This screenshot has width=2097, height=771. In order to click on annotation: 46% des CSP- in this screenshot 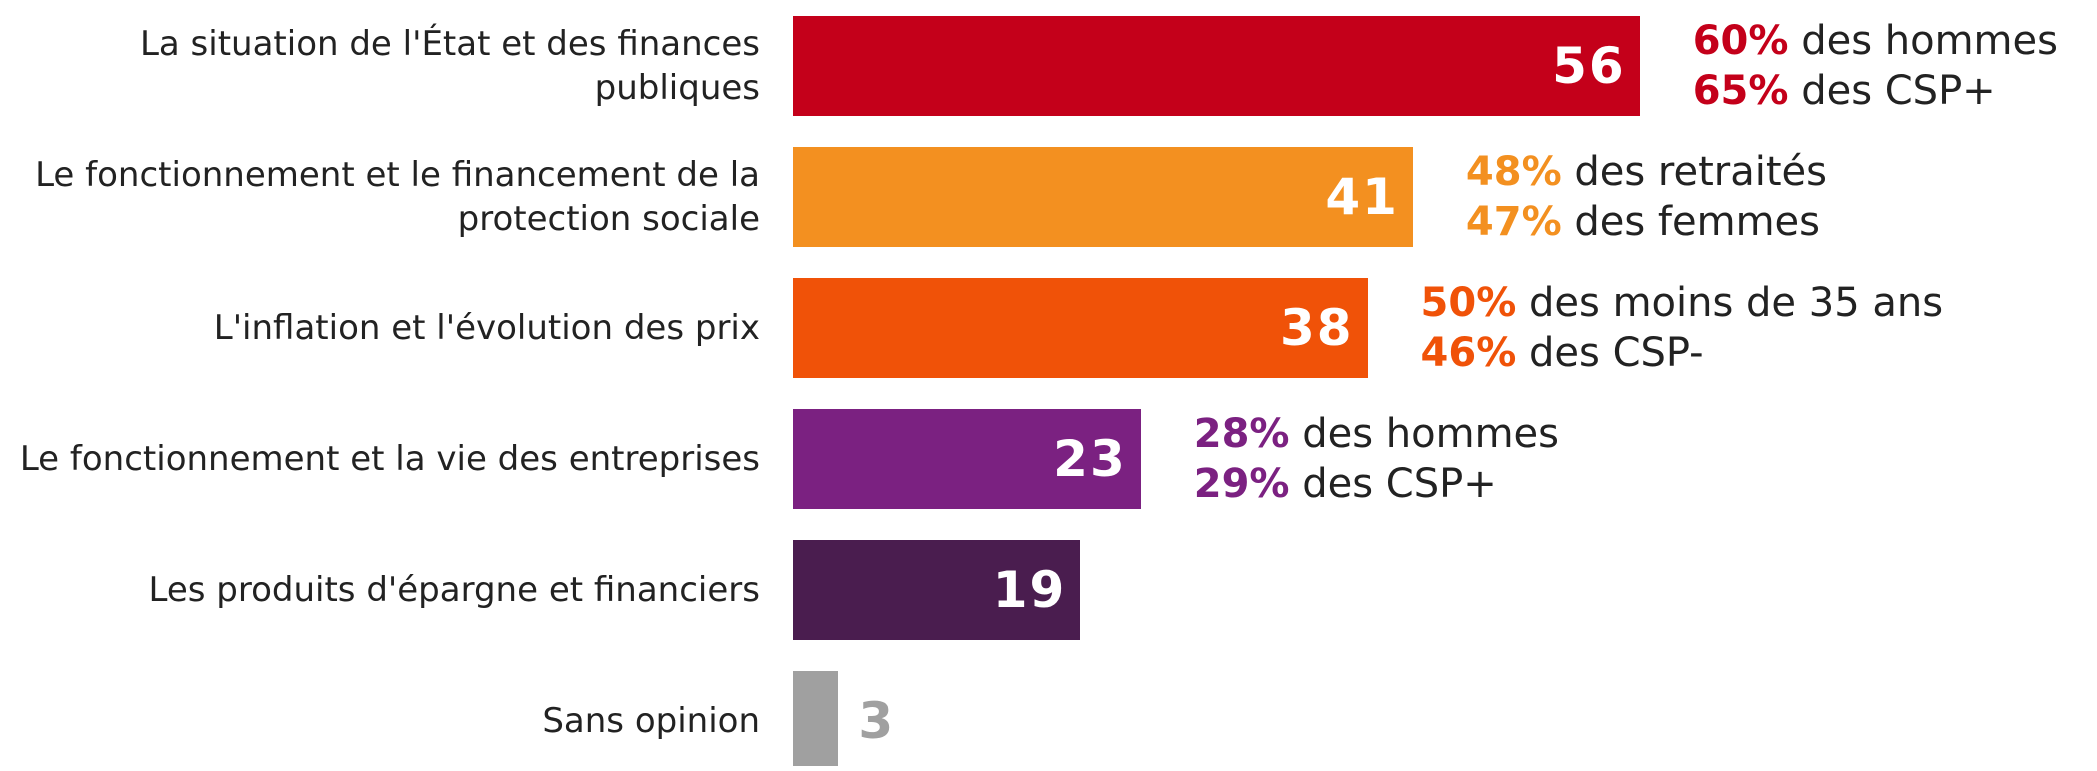, I will do `click(1562, 353)`.